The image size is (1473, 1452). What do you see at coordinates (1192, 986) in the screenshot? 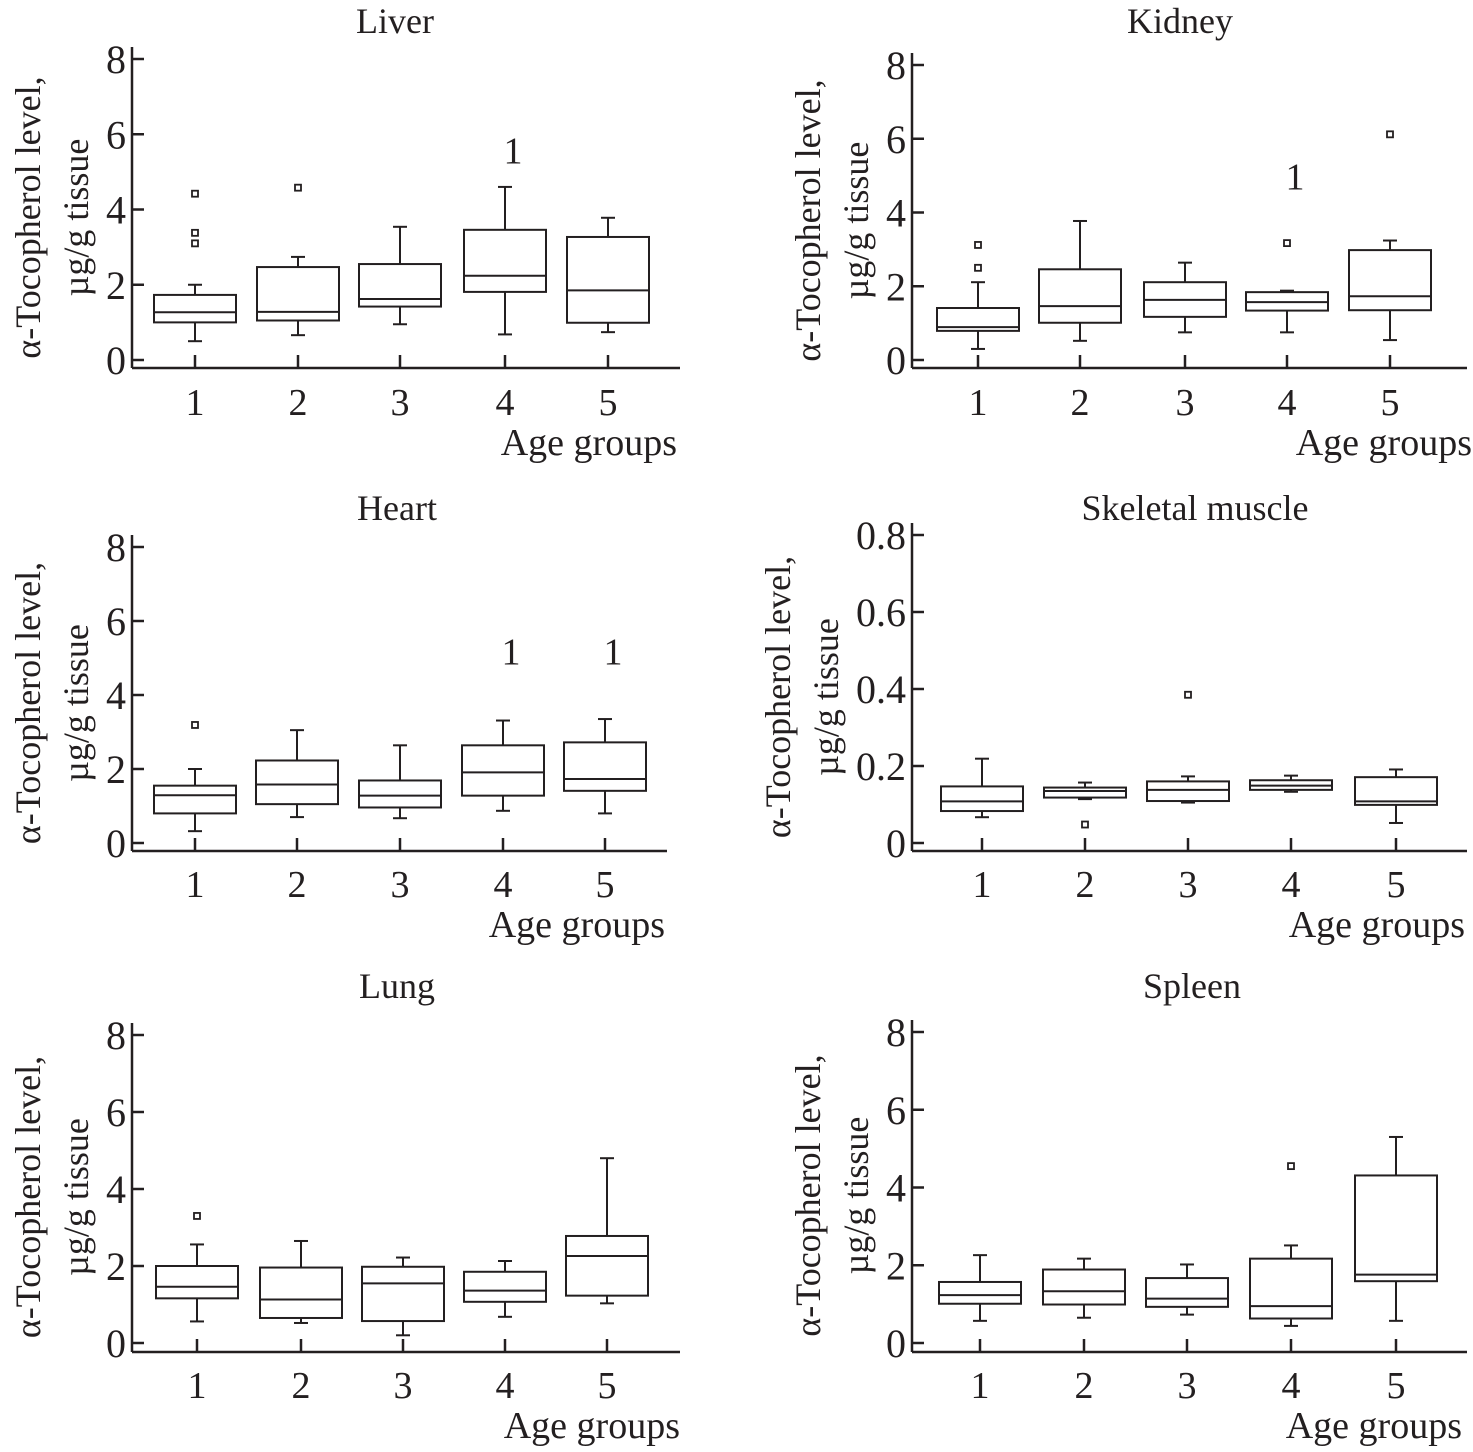
I see `panel-title: Spleen` at bounding box center [1192, 986].